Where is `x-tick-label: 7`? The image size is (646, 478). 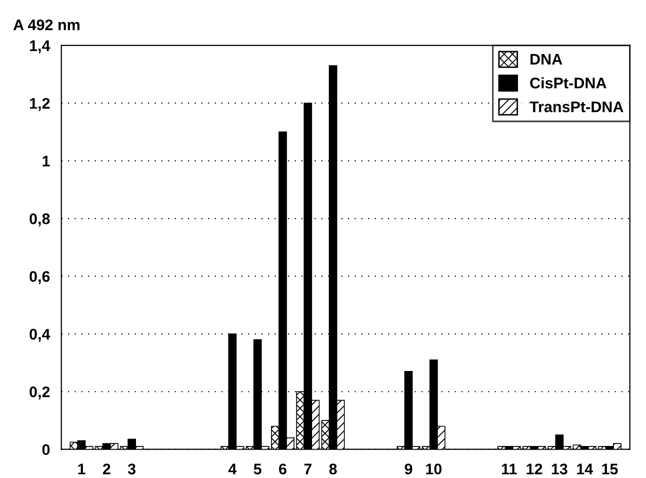 x-tick-label: 7 is located at coordinates (308, 469).